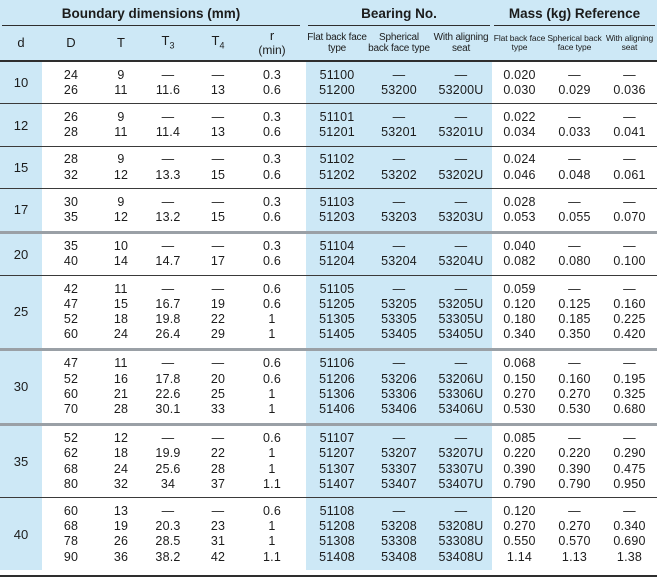  Describe the element at coordinates (272, 387) in the screenshot. I see `column-r: 0.6 0.6 1 1` at that location.